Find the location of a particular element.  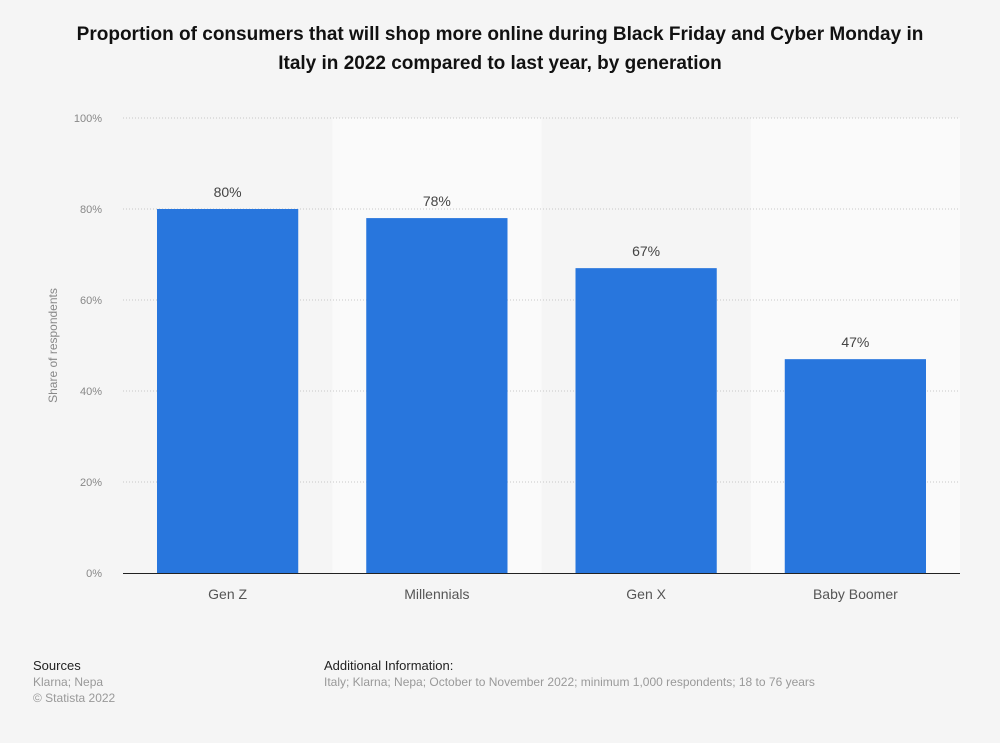

y-tick-label: 0% is located at coordinates (94, 574).